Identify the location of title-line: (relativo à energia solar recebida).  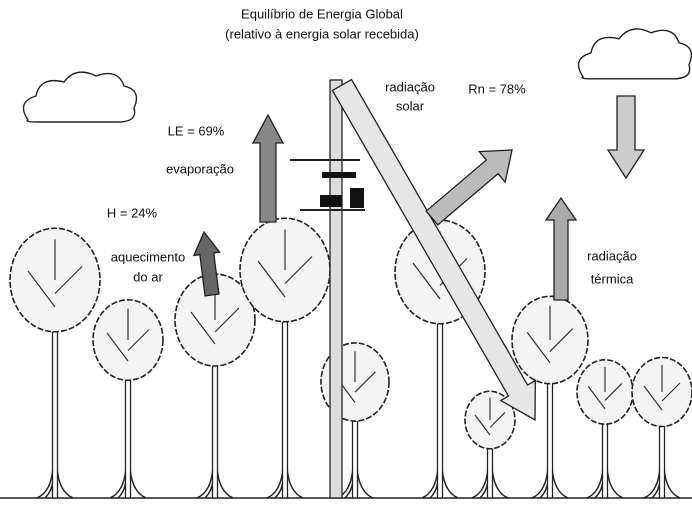
(322, 33).